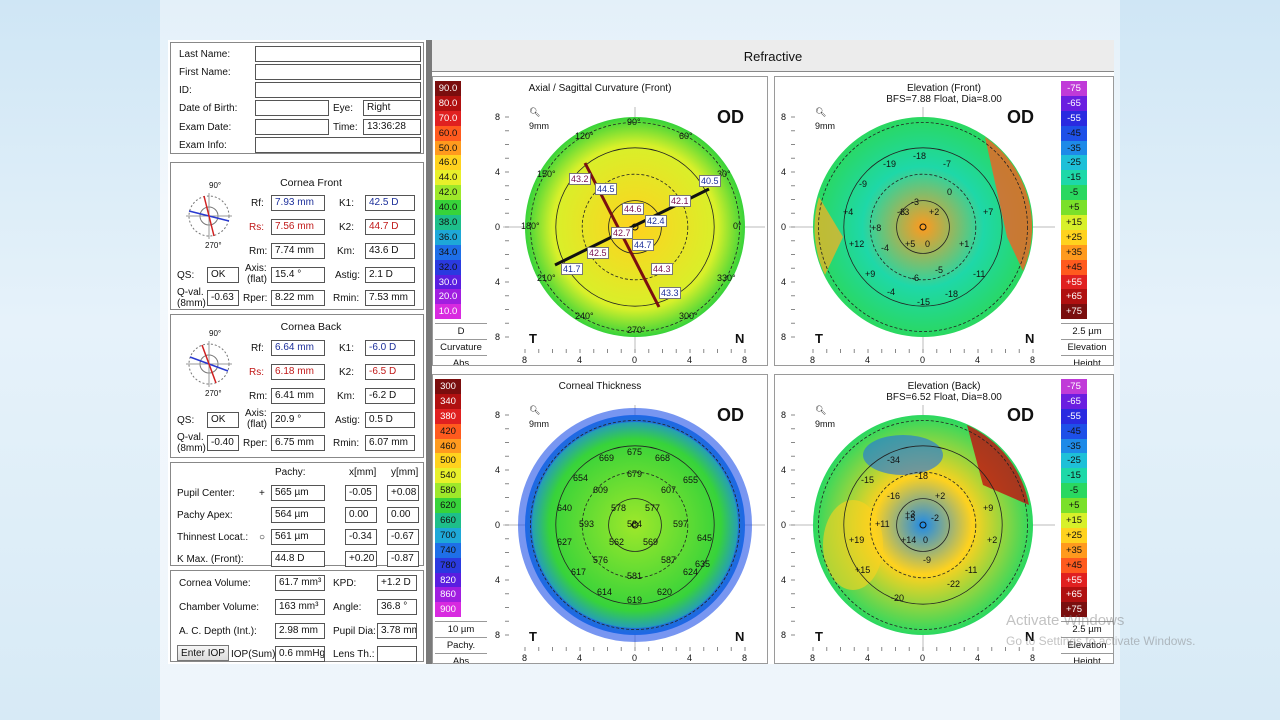  Describe the element at coordinates (390, 298) in the screenshot. I see `front-rmin-field: 7.53 mm` at that location.